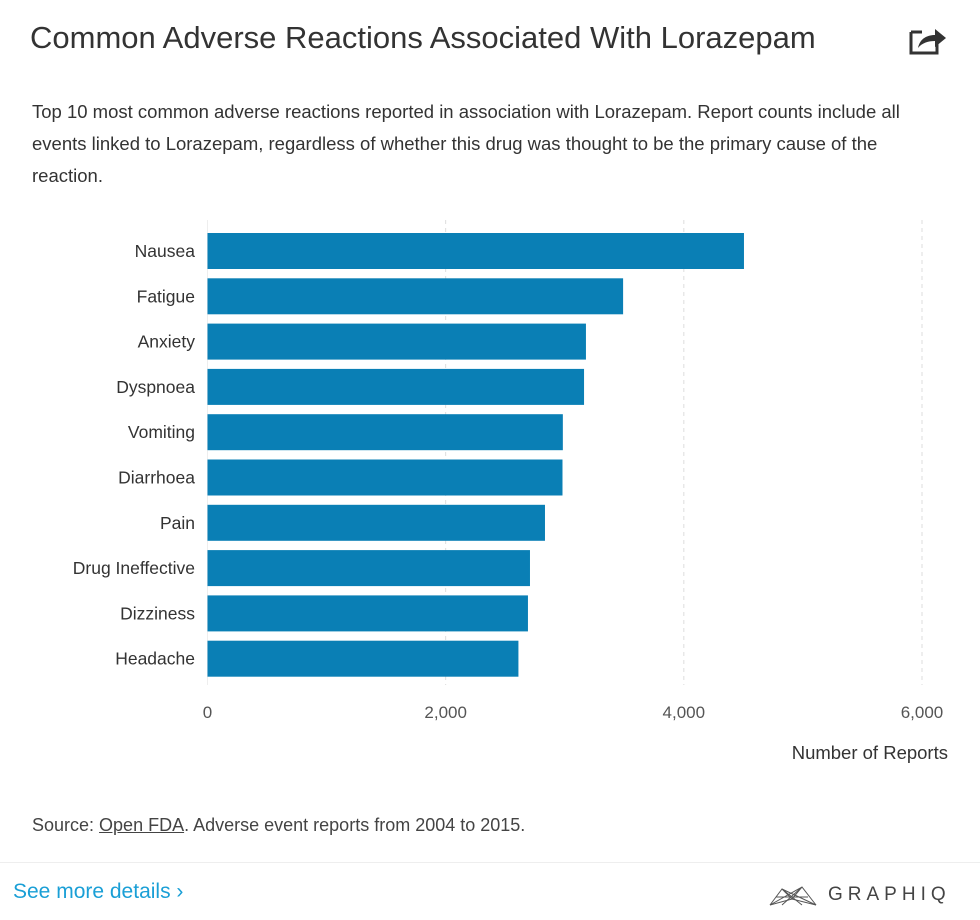 This screenshot has height=920, width=980. What do you see at coordinates (396, 386) in the screenshot?
I see `bar-dyspnoea` at bounding box center [396, 386].